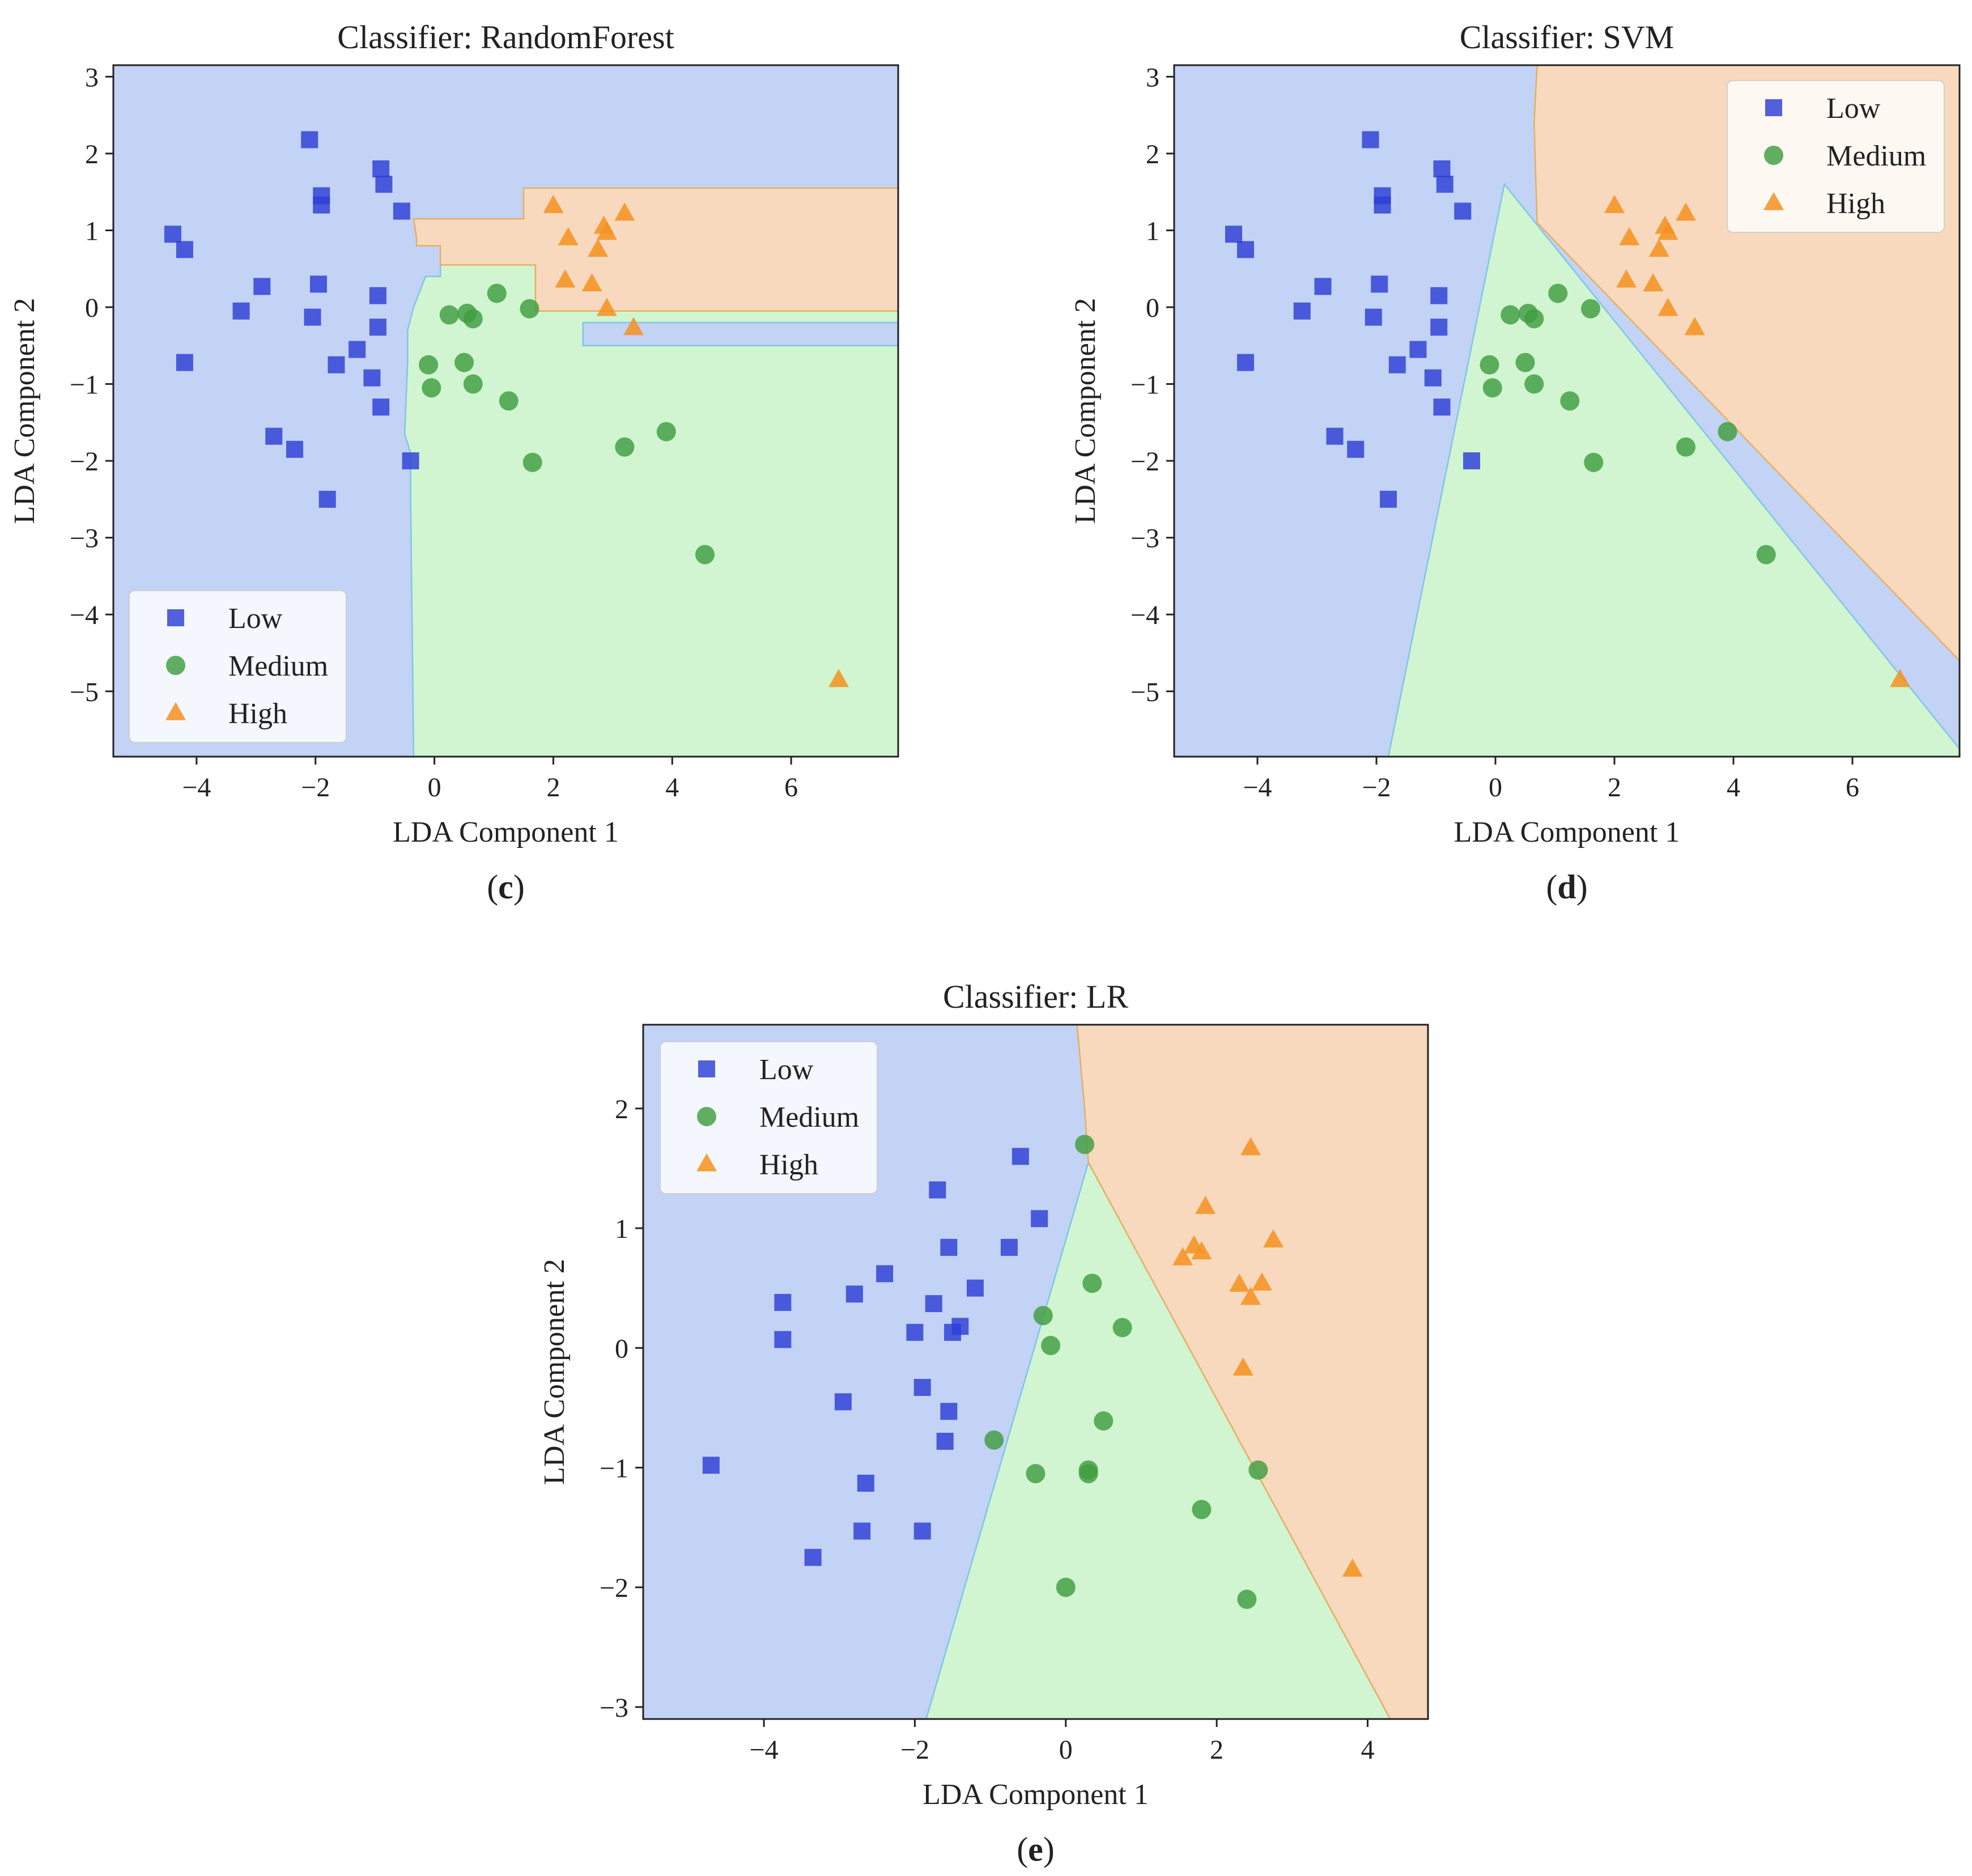 This screenshot has width=1972, height=1876. Describe the element at coordinates (706, 1116) in the screenshot. I see `legend-marker-medium` at that location.